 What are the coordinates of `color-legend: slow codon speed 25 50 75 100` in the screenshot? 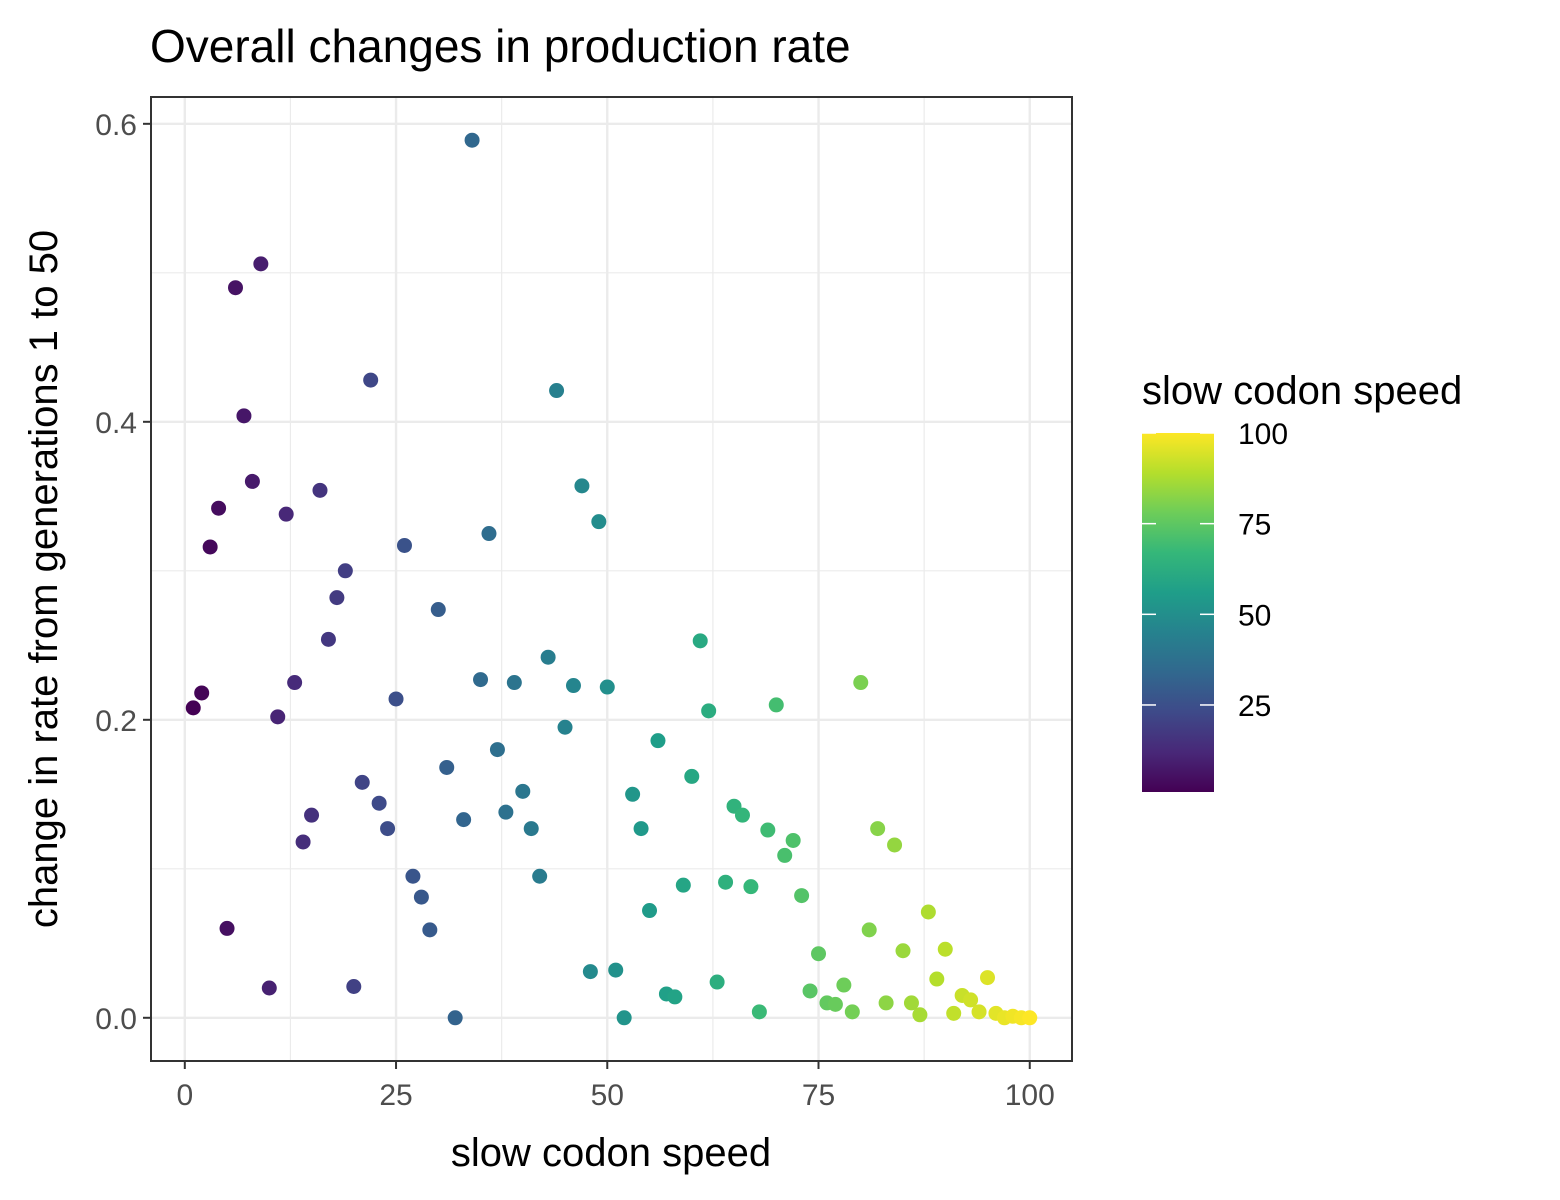 It's located at (1302, 580).